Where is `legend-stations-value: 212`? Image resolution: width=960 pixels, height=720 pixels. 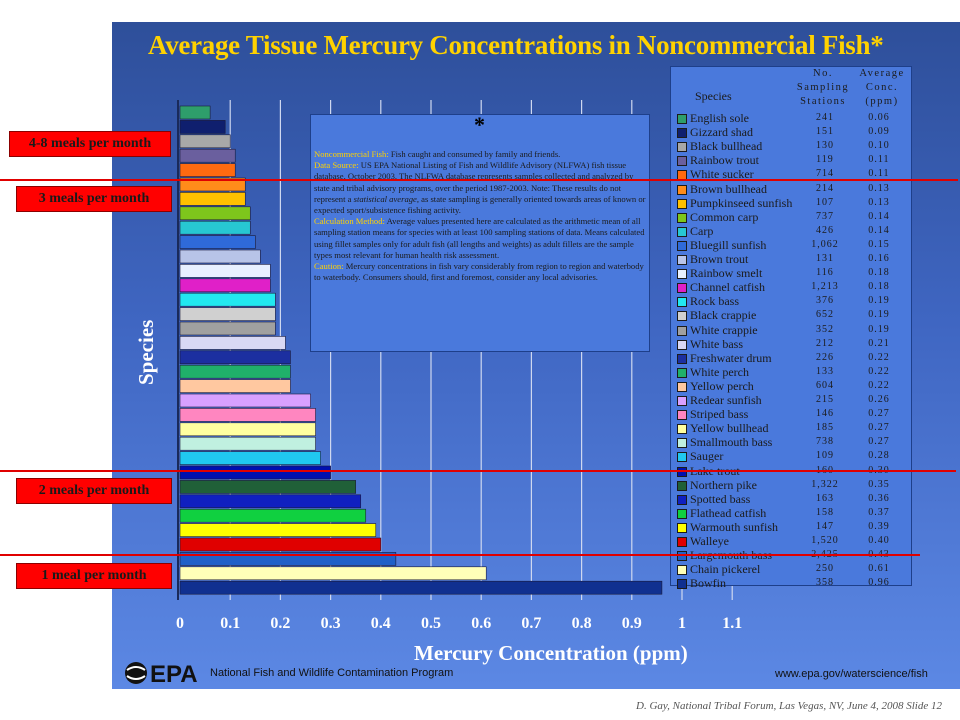
legend-stations-value: 212 is located at coordinates (825, 343).